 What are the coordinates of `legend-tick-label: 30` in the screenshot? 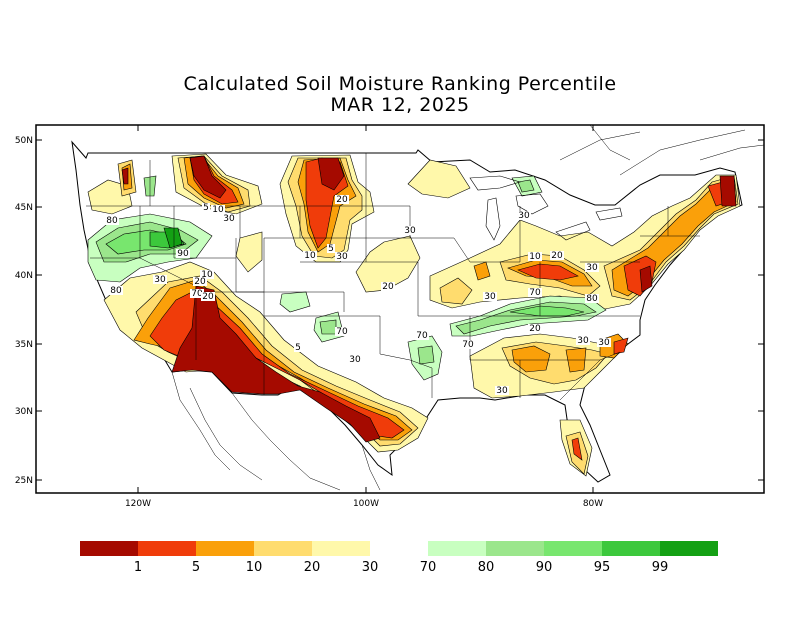 It's located at (370, 567).